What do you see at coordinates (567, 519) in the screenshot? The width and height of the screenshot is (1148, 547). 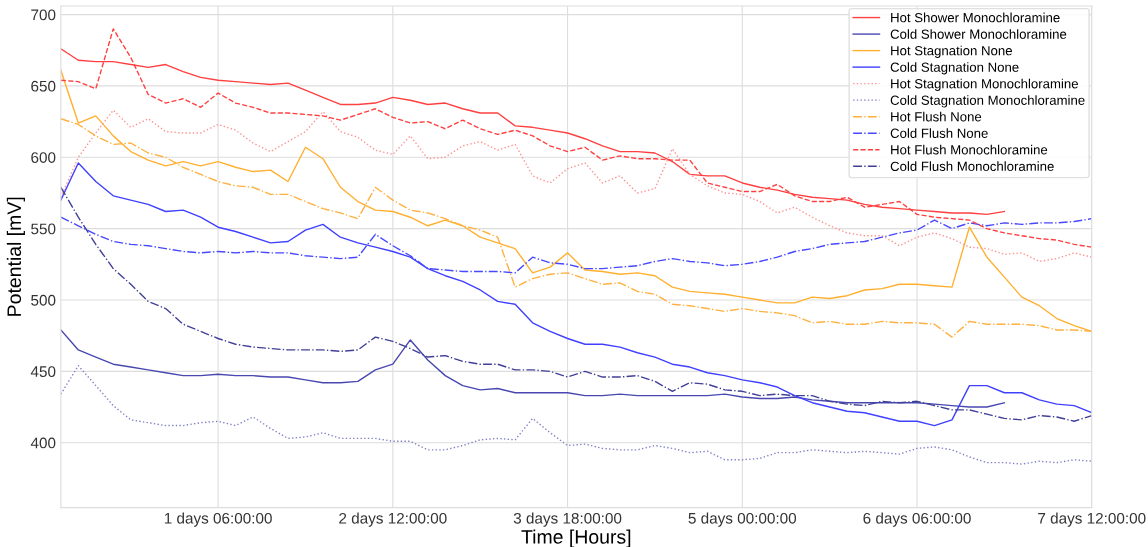 I see `x-tick-label: 3 days 18:00:00` at bounding box center [567, 519].